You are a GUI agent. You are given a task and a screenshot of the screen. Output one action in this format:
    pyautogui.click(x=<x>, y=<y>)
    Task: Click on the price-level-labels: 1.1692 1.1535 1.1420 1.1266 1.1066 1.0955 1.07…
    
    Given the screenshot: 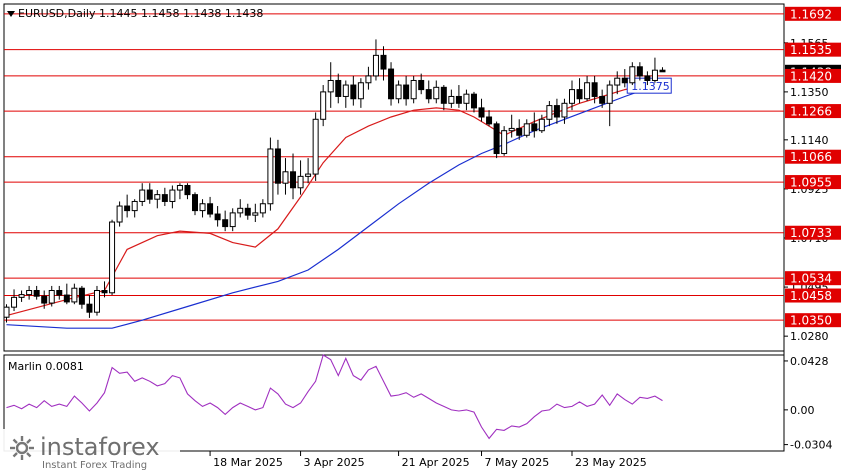 What is the action you would take?
    pyautogui.click(x=813, y=167)
    